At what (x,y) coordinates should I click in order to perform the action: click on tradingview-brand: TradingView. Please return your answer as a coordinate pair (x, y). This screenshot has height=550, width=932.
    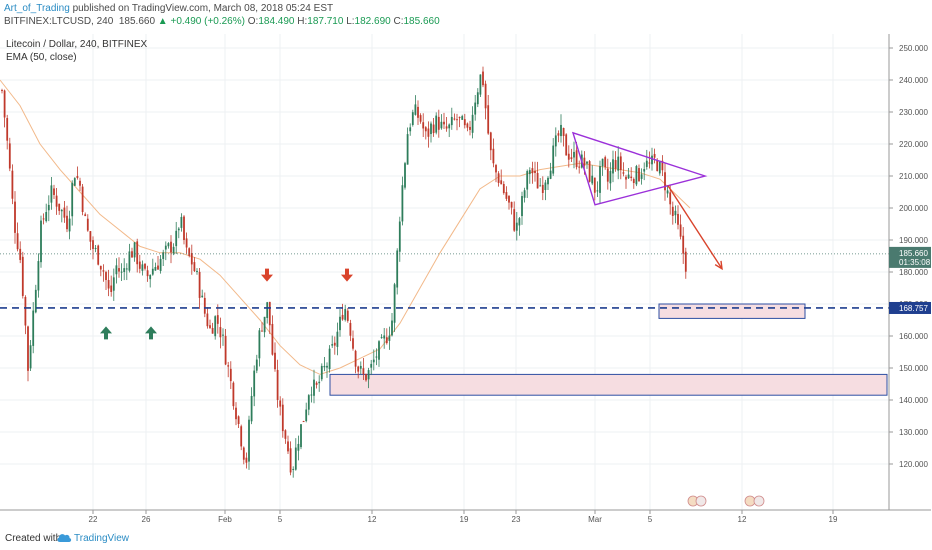
    Looking at the image, I should click on (102, 538).